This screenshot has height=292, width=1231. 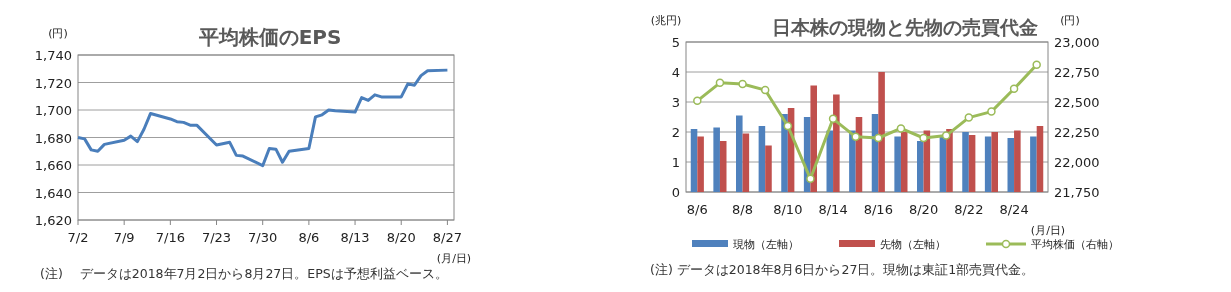 I want to click on y2-tick-label: 22,750, so click(x=1077, y=72).